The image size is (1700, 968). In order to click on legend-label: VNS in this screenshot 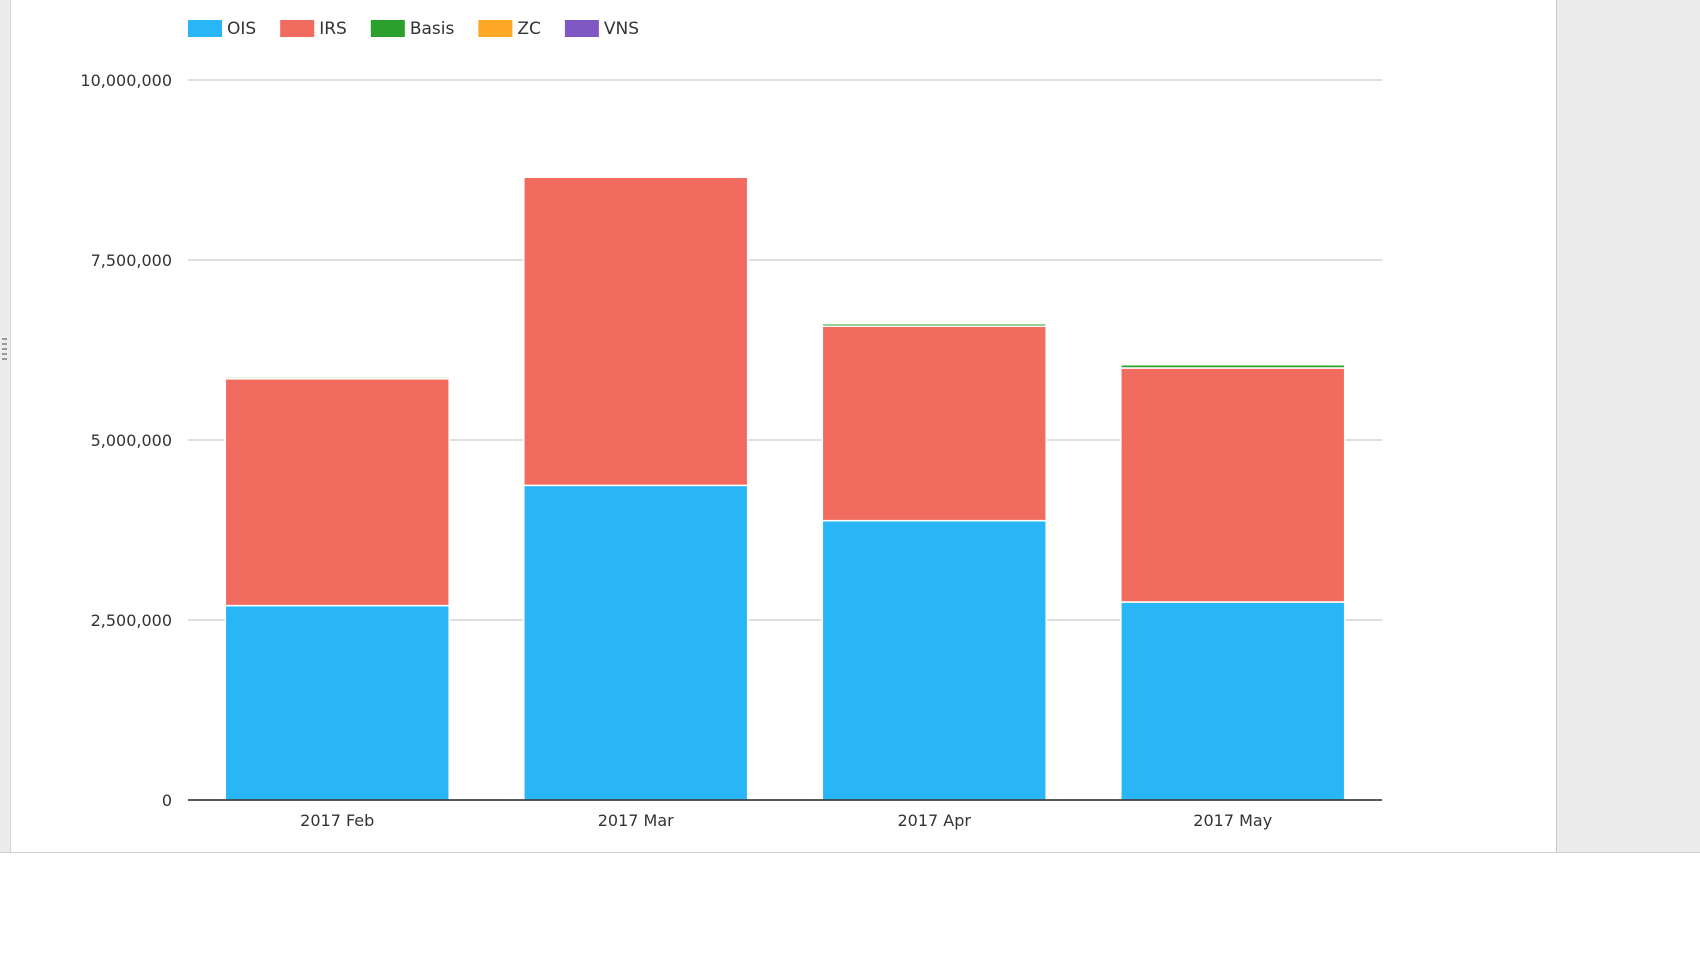, I will do `click(621, 29)`.